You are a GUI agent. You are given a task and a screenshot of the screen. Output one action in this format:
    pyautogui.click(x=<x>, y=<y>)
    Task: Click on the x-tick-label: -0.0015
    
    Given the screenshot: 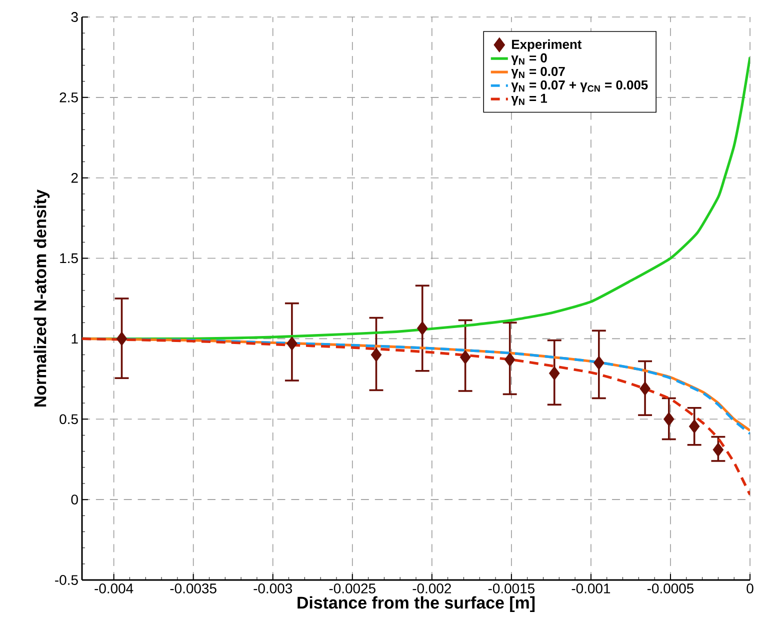 What is the action you would take?
    pyautogui.click(x=511, y=589)
    